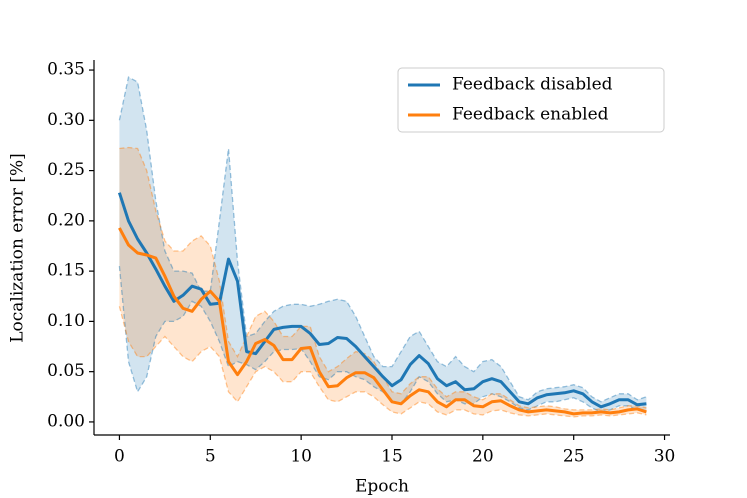 The height and width of the screenshot is (498, 747). I want to click on y-tick-label: 0.10, so click(66, 321).